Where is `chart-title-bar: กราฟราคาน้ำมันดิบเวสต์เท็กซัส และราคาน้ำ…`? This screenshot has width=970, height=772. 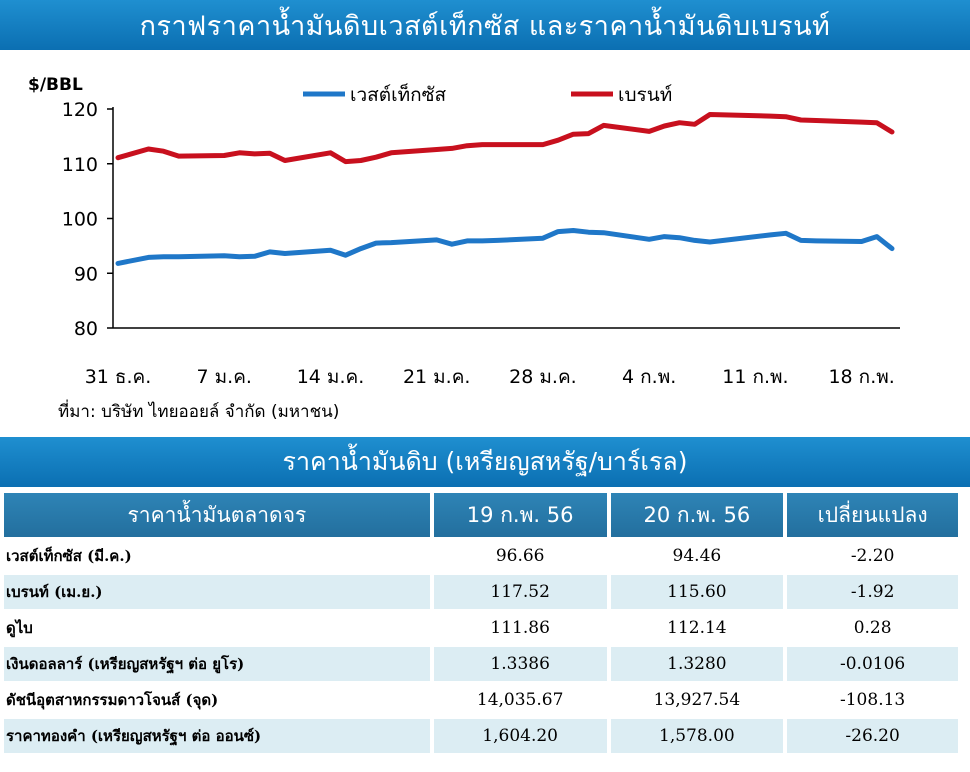
chart-title-bar: กราฟราคาน้ำมันดิบเวสต์เท็กซัส และราคาน้ำ… is located at coordinates (485, 25).